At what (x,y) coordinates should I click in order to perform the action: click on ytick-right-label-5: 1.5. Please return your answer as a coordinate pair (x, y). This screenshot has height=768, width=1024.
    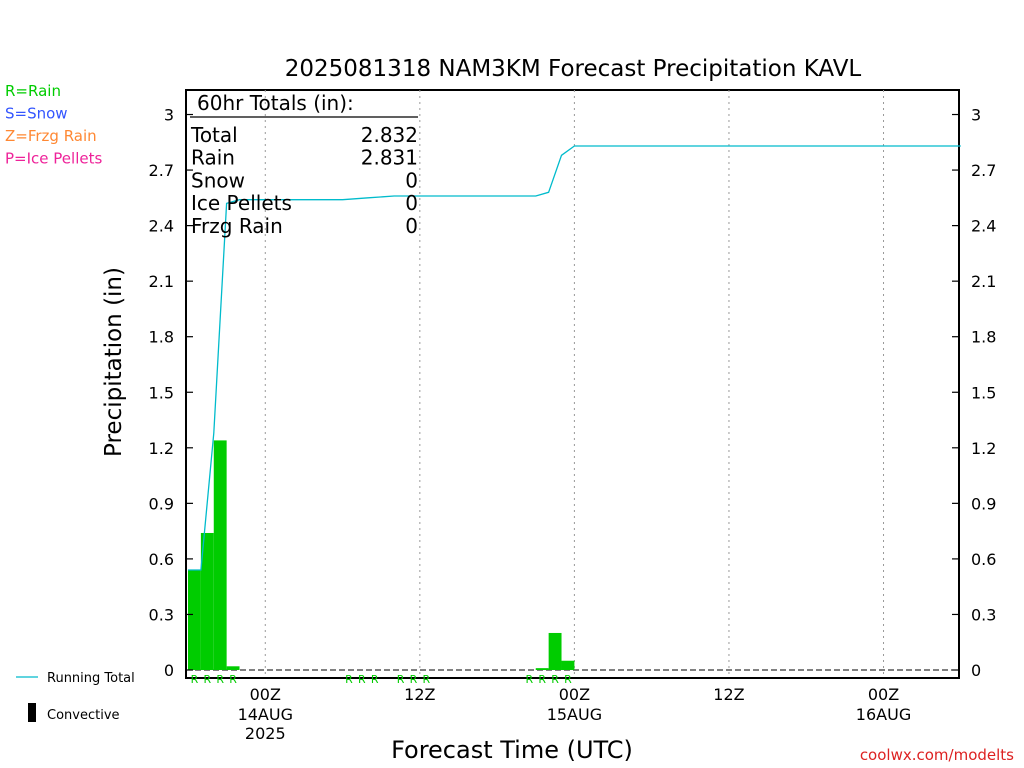
    Looking at the image, I should click on (983, 392).